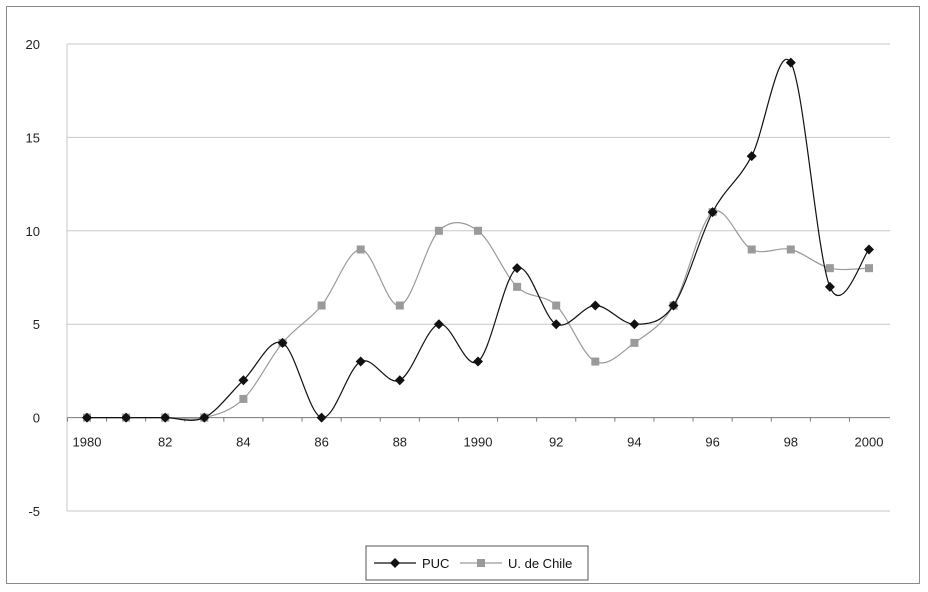  I want to click on legend-marker-u-de-chile, so click(481, 563).